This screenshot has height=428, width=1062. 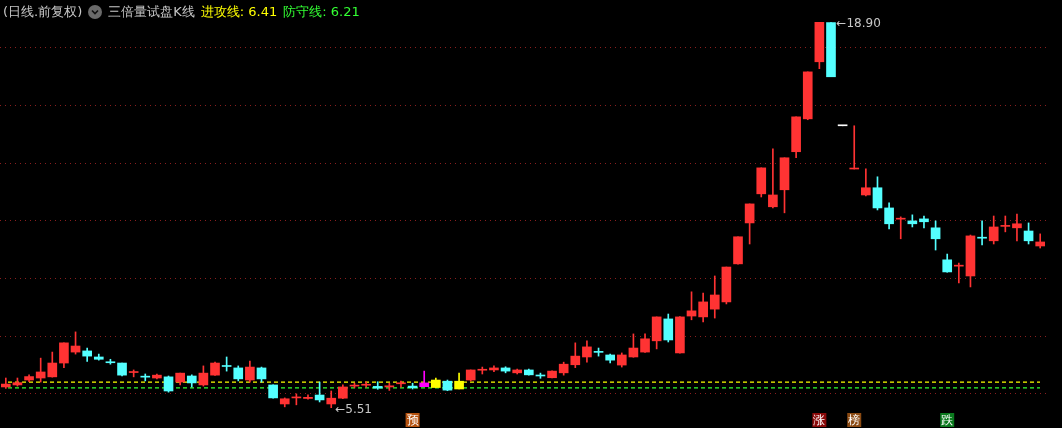 What do you see at coordinates (854, 419) in the screenshot?
I see `text: 榜` at bounding box center [854, 419].